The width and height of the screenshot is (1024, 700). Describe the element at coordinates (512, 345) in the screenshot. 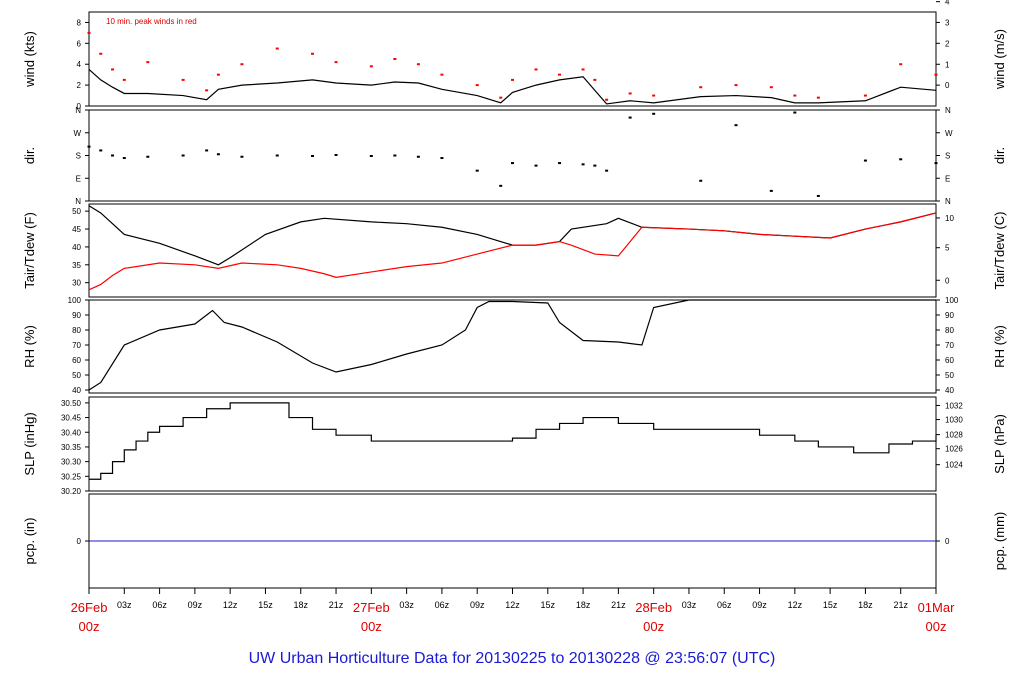

I see `rh-line` at that location.